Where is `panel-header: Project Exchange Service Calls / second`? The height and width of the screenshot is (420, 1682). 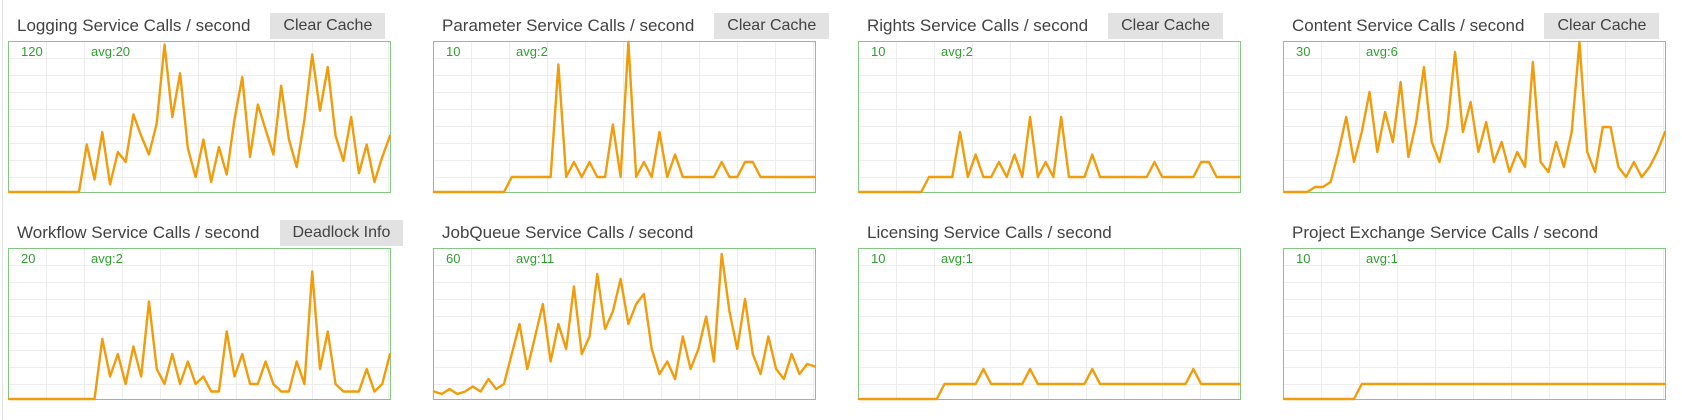
panel-header: Project Exchange Service Calls / second is located at coordinates (1474, 232).